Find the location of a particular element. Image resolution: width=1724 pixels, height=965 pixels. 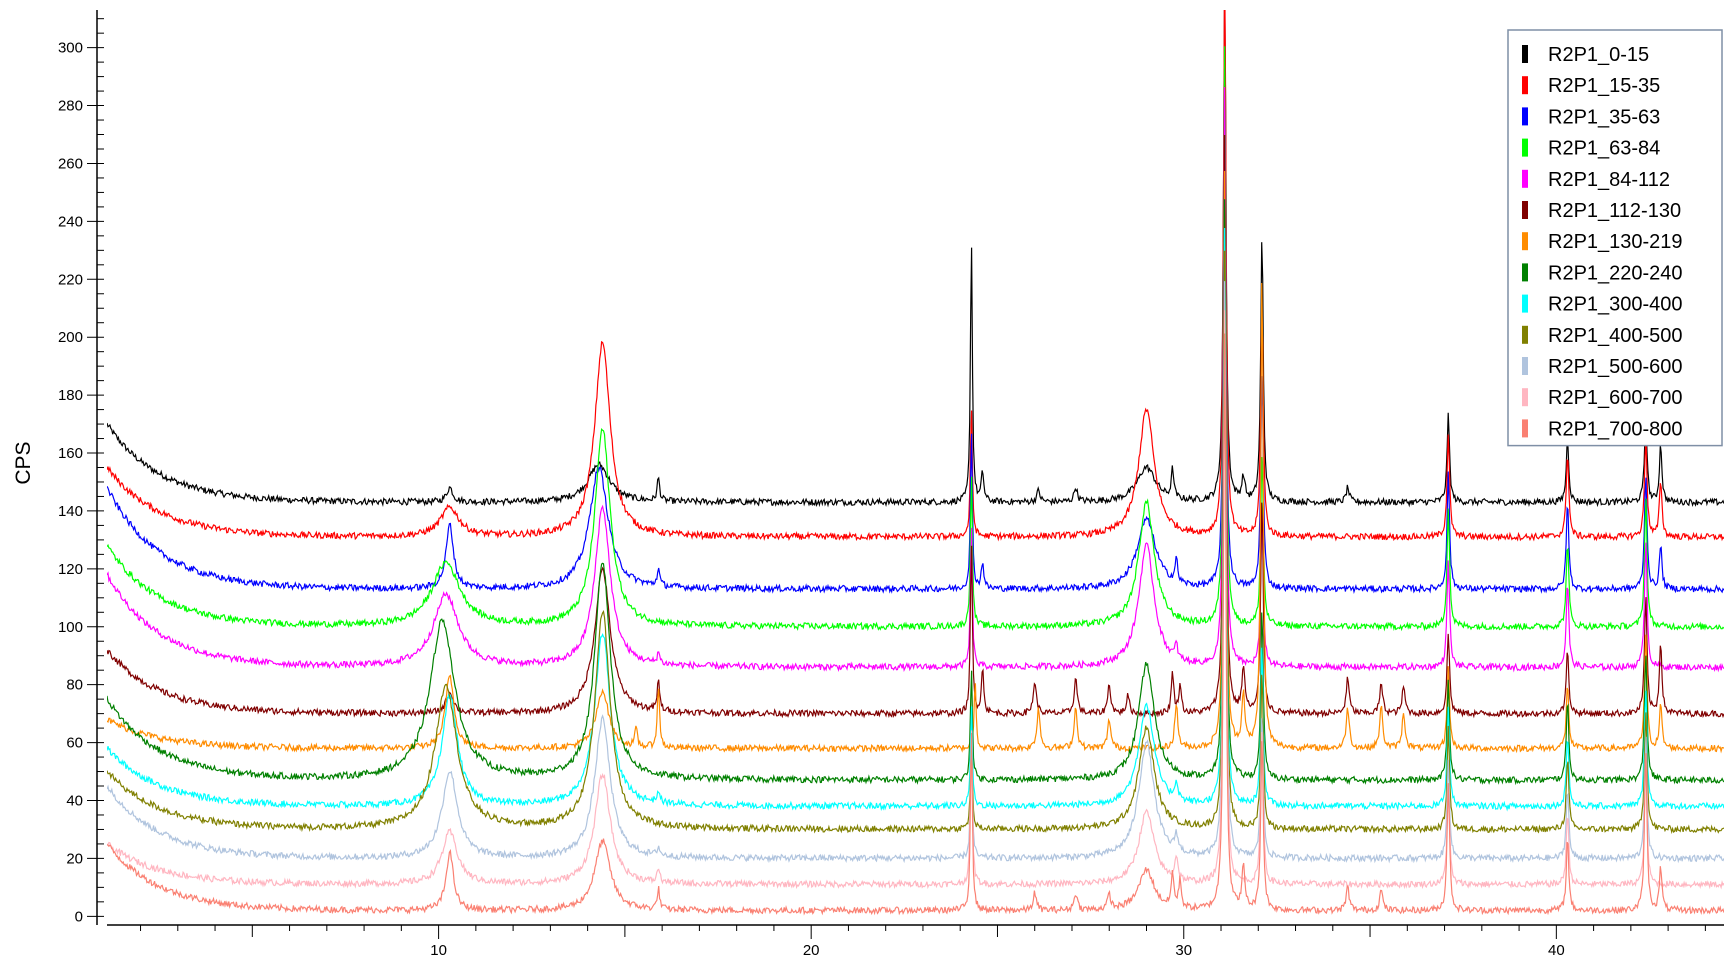

y-tick-label: 160 is located at coordinates (70, 453).